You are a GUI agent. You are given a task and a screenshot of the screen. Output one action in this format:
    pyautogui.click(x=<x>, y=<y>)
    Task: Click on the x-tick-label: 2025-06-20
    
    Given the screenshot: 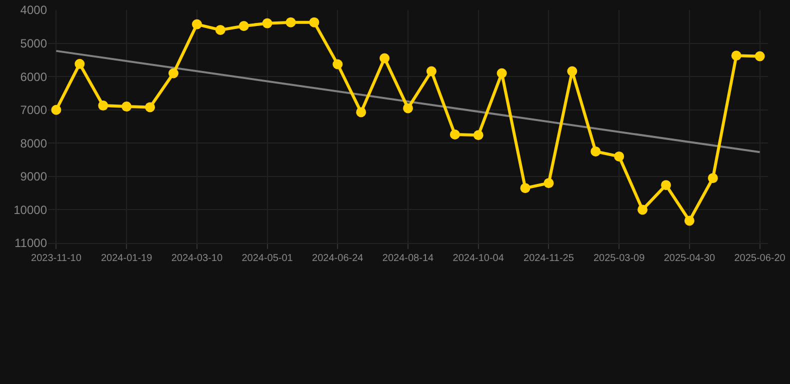 What is the action you would take?
    pyautogui.click(x=760, y=258)
    